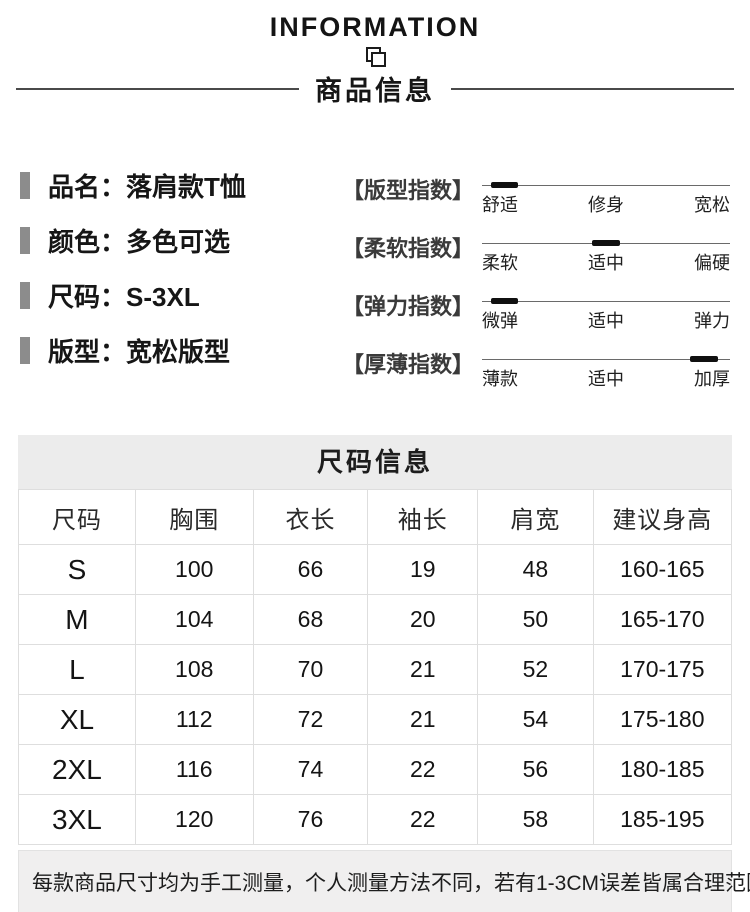 The width and height of the screenshot is (750, 912). I want to click on cell-chest: 108, so click(194, 669).